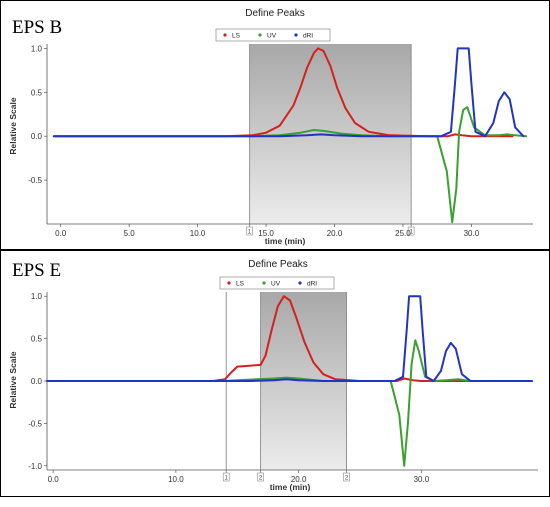 Image resolution: width=550 pixels, height=507 pixels. What do you see at coordinates (130, 233) in the screenshot?
I see `x-tick-label: 5.0` at bounding box center [130, 233].